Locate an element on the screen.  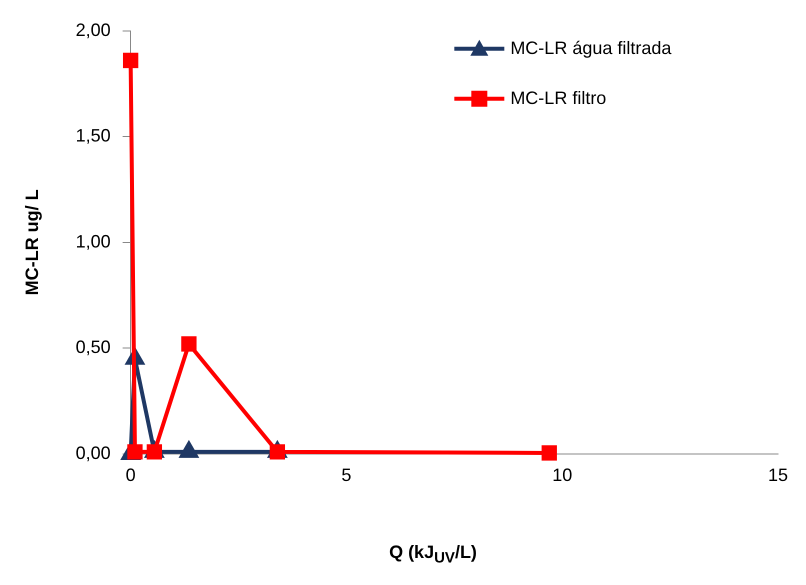
x-tick-label: 15 is located at coordinates (778, 474).